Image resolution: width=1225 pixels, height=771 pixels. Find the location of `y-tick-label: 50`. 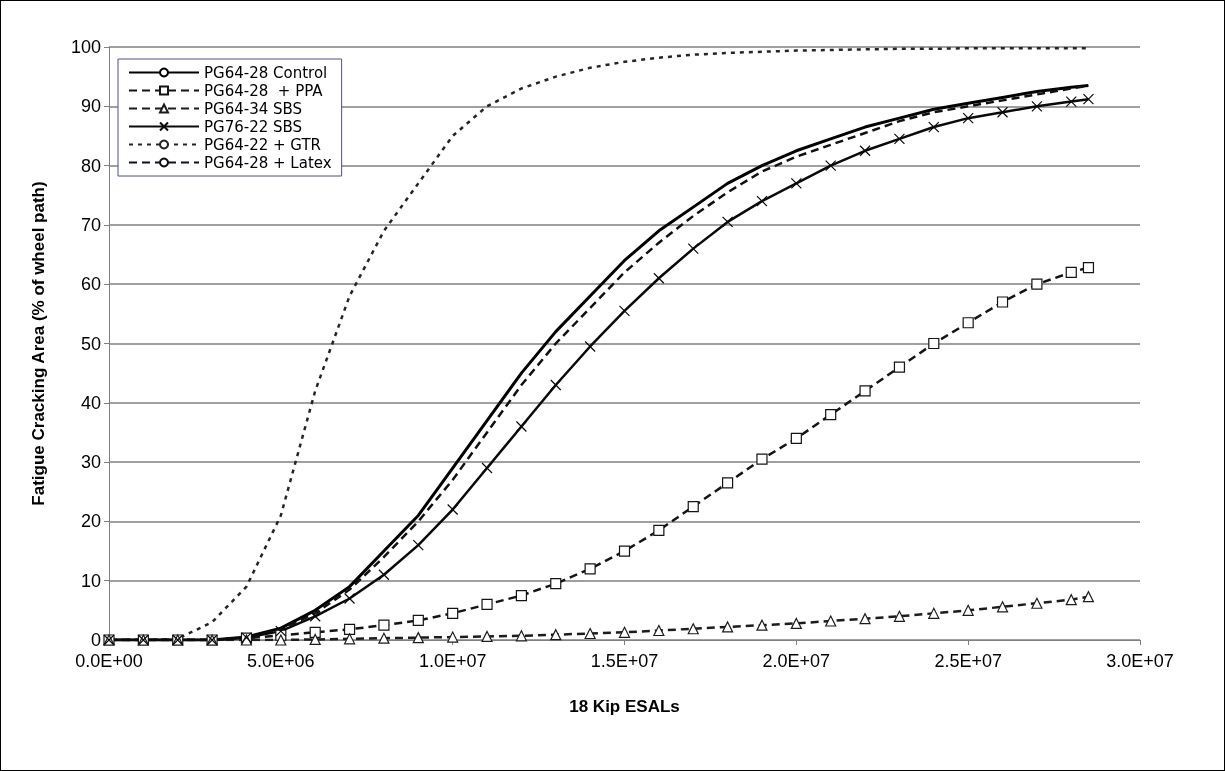

y-tick-label: 50 is located at coordinates (90, 343).